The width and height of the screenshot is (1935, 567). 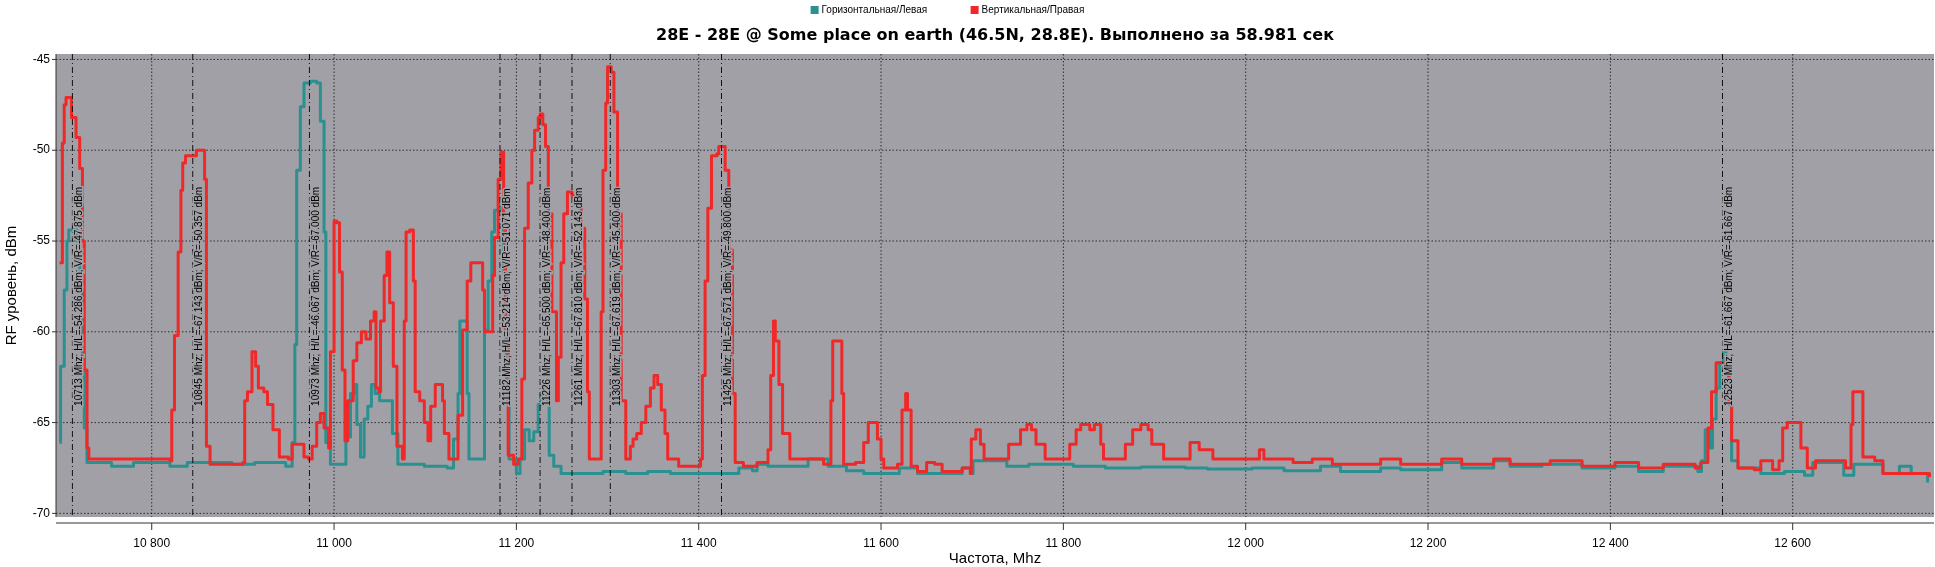 I want to click on x-tick-label: 12 000, so click(x=1246, y=543).